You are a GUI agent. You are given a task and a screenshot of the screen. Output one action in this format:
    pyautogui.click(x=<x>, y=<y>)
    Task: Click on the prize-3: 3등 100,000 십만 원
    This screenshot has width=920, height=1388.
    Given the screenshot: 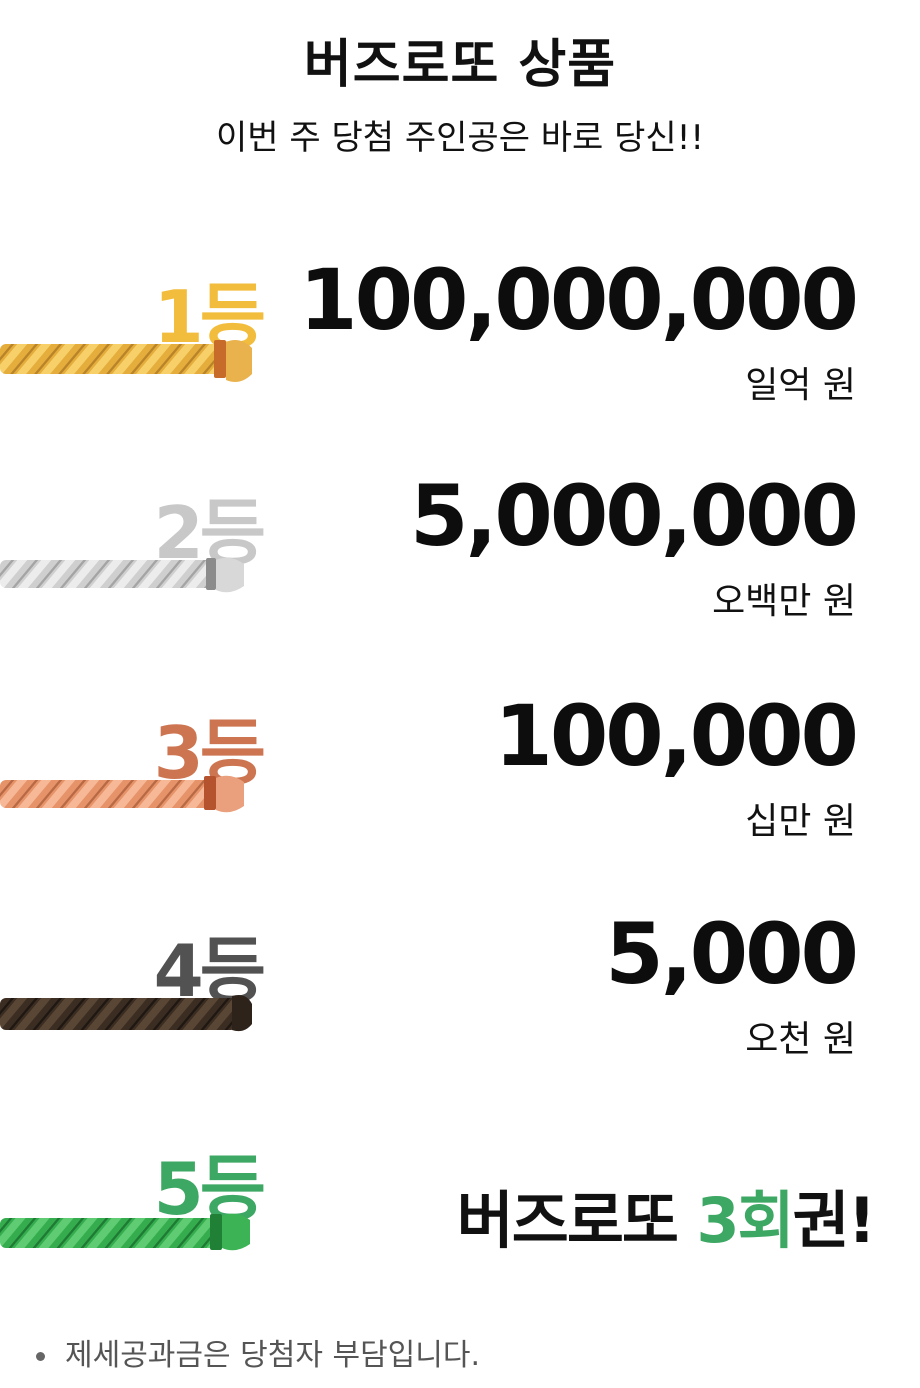 What is the action you would take?
    pyautogui.click(x=460, y=794)
    